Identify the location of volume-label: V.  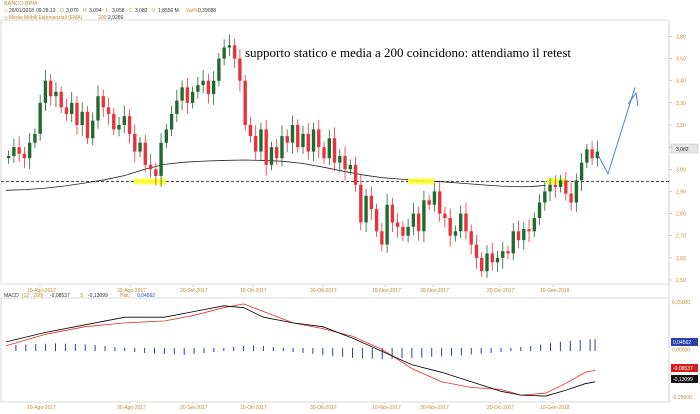
(154, 11).